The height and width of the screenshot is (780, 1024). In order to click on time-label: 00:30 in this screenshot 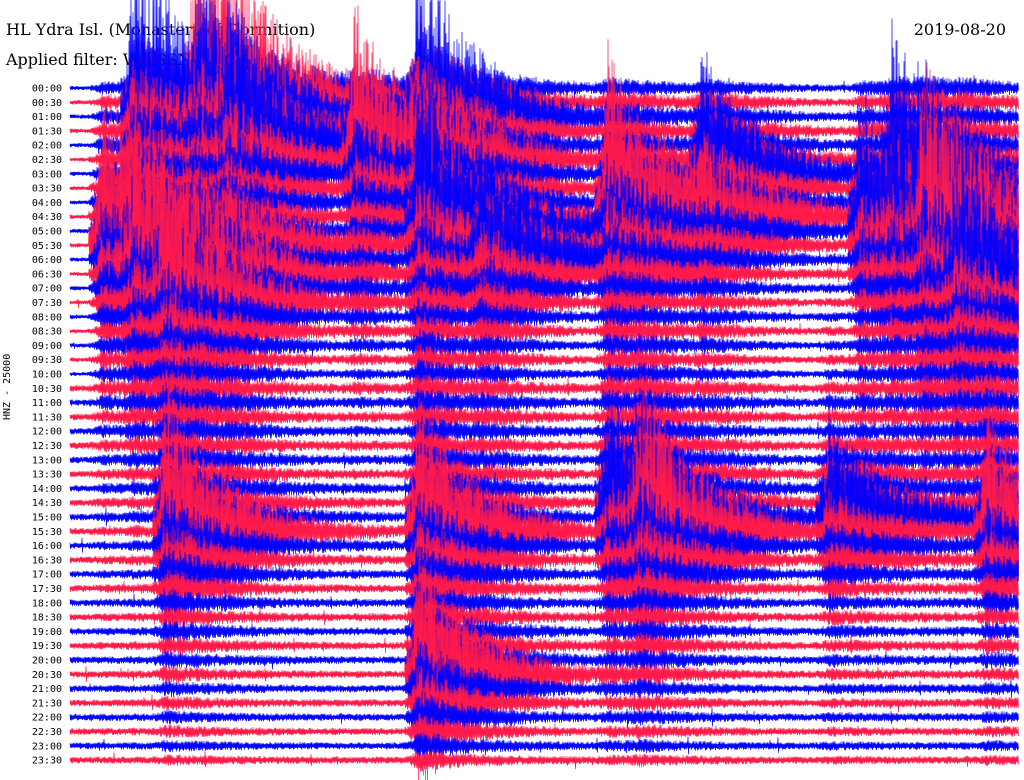, I will do `click(47, 103)`.